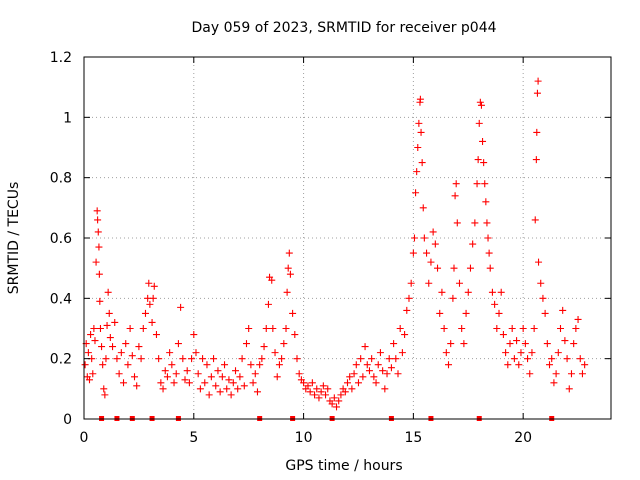 The image size is (640, 480). Describe the element at coordinates (67, 420) in the screenshot. I see `y-tick-label: 0` at that location.